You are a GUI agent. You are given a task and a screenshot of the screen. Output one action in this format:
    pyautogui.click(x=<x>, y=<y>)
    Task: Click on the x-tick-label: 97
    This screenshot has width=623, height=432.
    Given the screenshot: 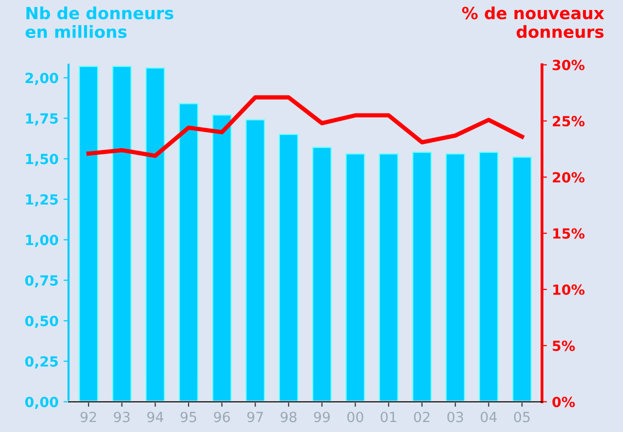 What is the action you would take?
    pyautogui.click(x=255, y=417)
    